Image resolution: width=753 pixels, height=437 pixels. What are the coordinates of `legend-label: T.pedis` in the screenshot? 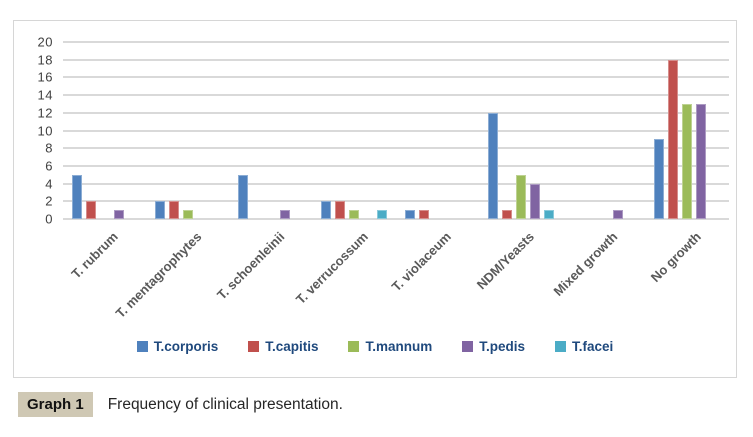 It's located at (502, 346).